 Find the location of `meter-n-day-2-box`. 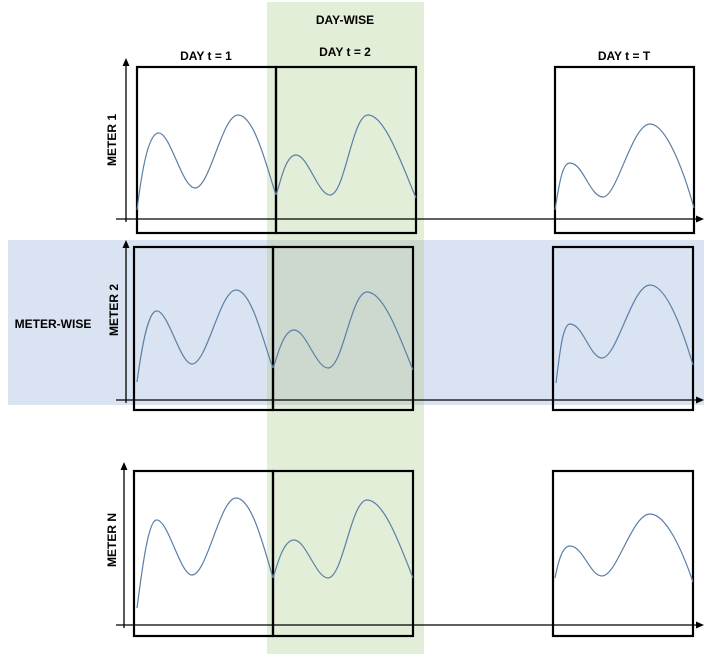

meter-n-day-2-box is located at coordinates (343, 553).